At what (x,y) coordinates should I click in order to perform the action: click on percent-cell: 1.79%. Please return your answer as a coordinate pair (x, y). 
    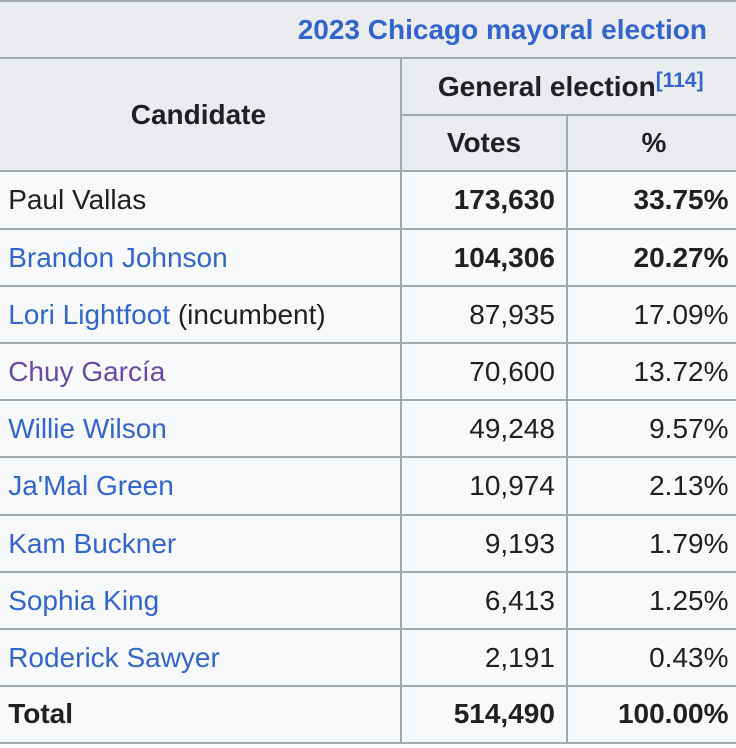
    Looking at the image, I should click on (651, 542).